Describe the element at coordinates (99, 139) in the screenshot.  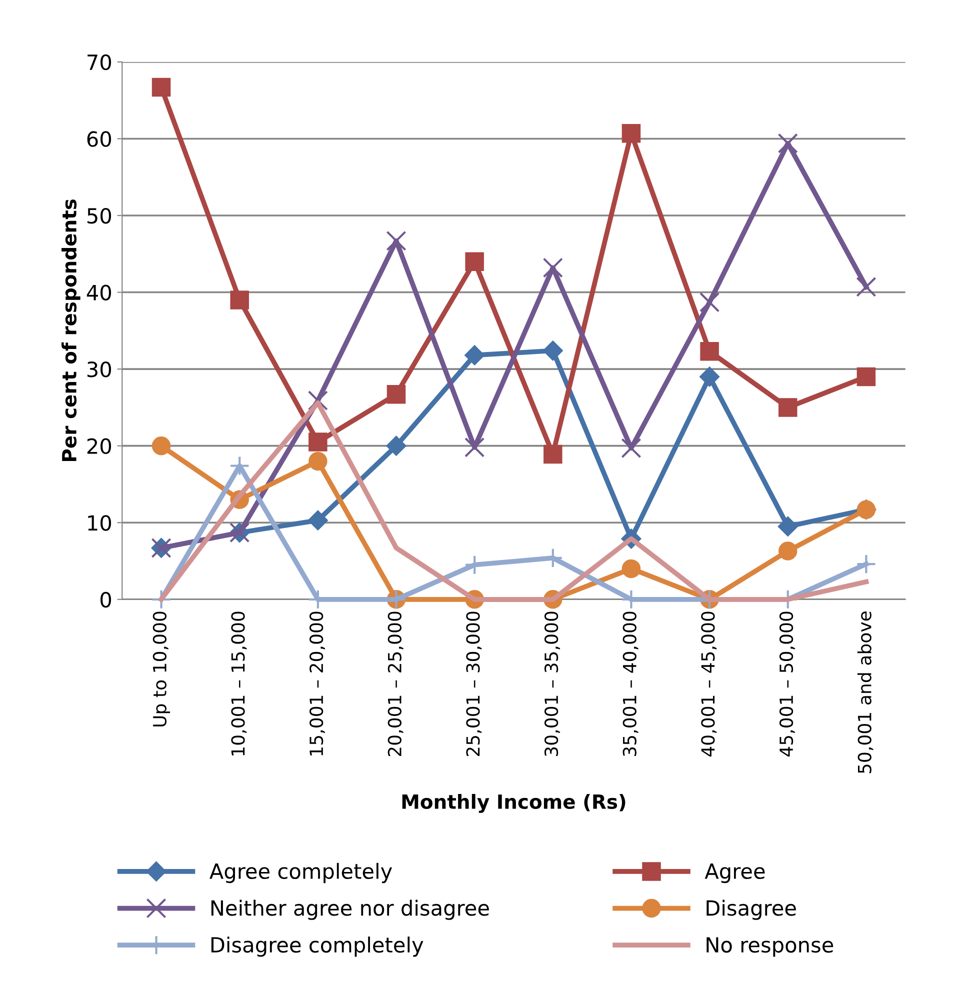
I see `y-tick-label: 60` at that location.